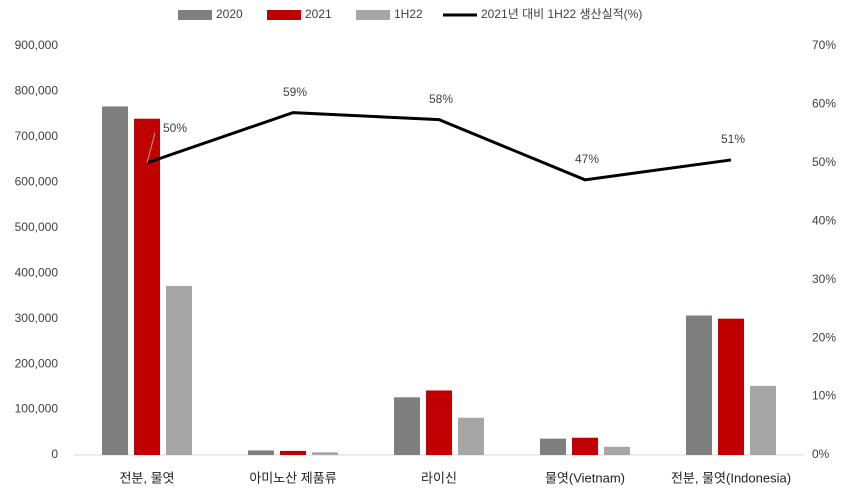 This screenshot has height=490, width=850. Describe the element at coordinates (295, 92) in the screenshot. I see `data-label: 59%` at that location.